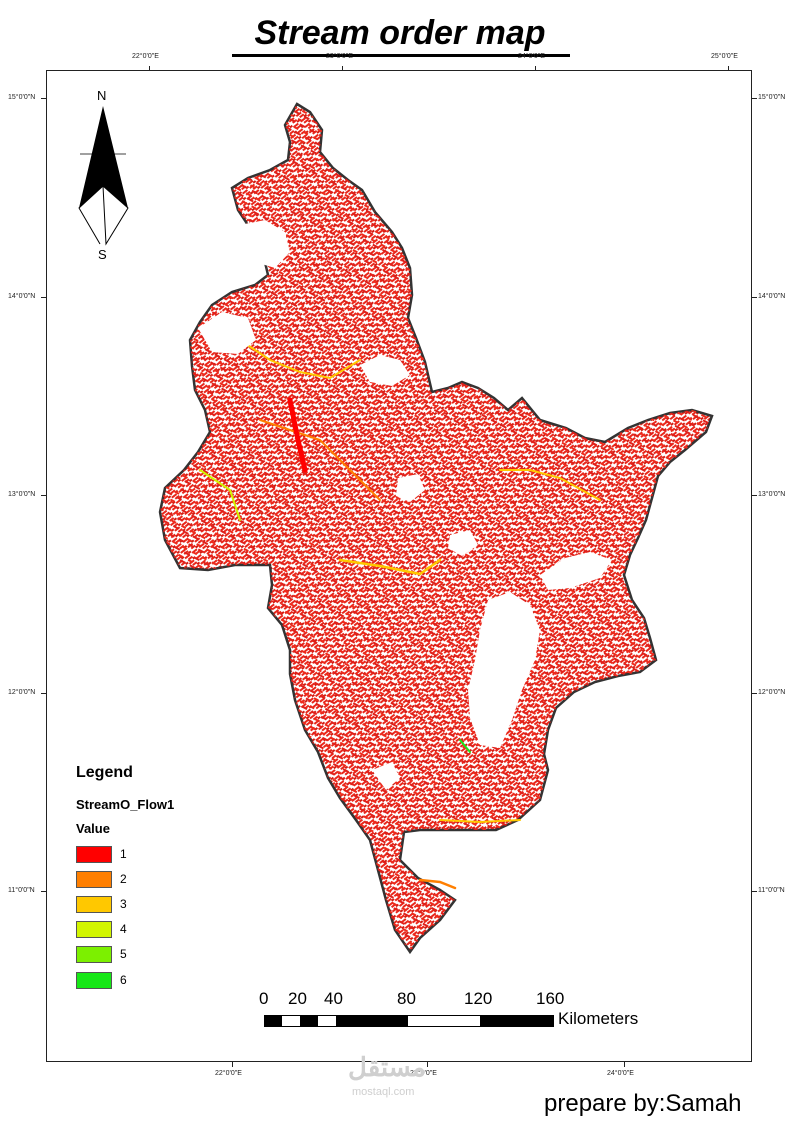 Image resolution: width=794 pixels, height=1123 pixels. I want to click on scale-label: 120, so click(478, 998).